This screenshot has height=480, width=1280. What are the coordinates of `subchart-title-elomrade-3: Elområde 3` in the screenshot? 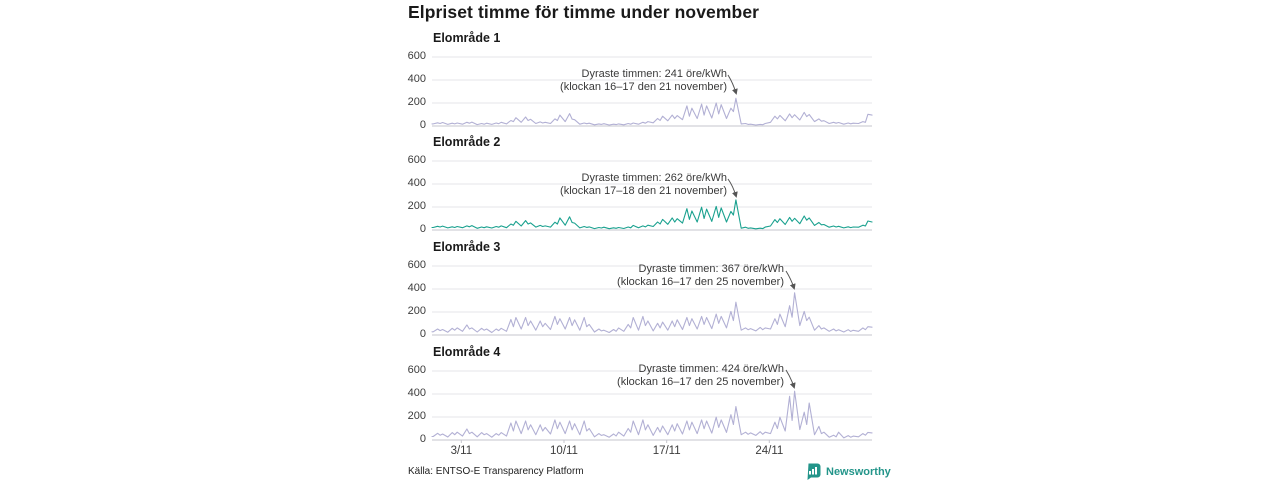 It's located at (467, 247).